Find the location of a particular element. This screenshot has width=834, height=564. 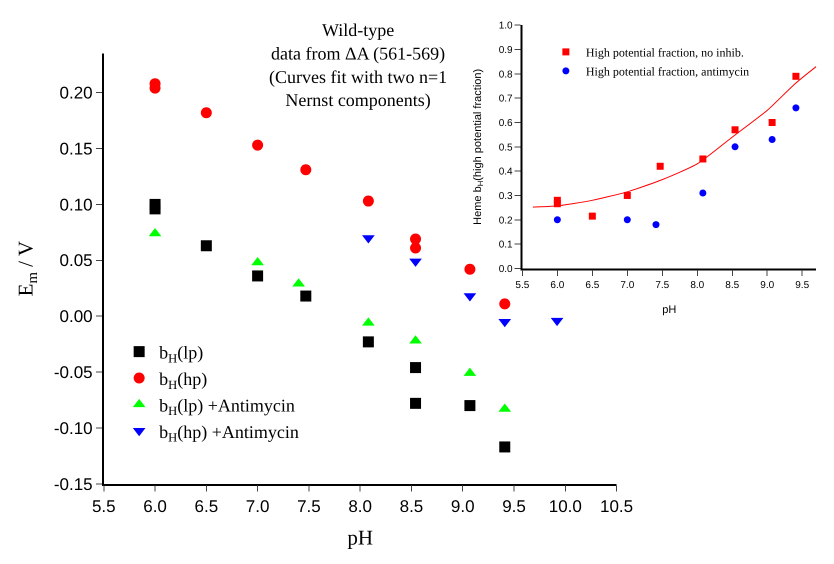

line-series is located at coordinates (674, 137).